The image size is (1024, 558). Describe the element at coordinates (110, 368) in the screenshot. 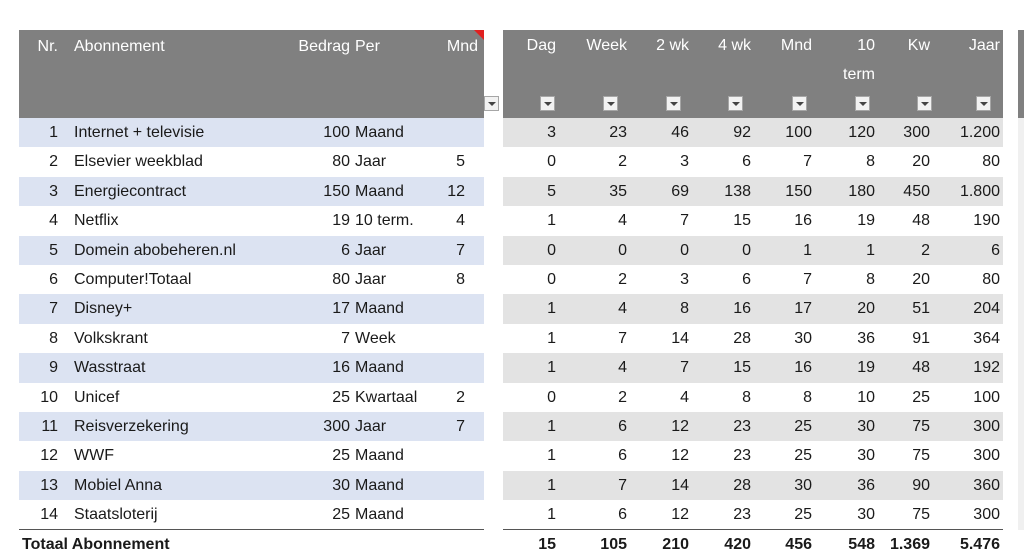

I see `cell-abonnement: Wasstraat` at that location.